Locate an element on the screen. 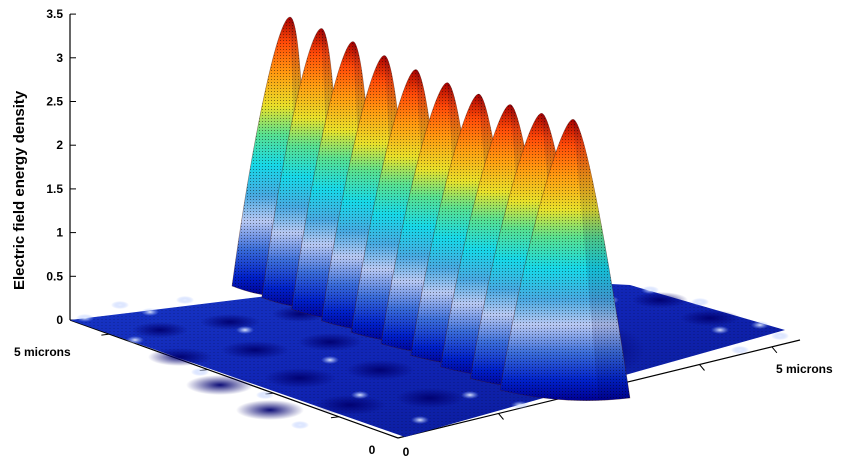 Image resolution: width=851 pixels, height=458 pixels. z-axis-title: Electric field energy density is located at coordinates (19, 190).